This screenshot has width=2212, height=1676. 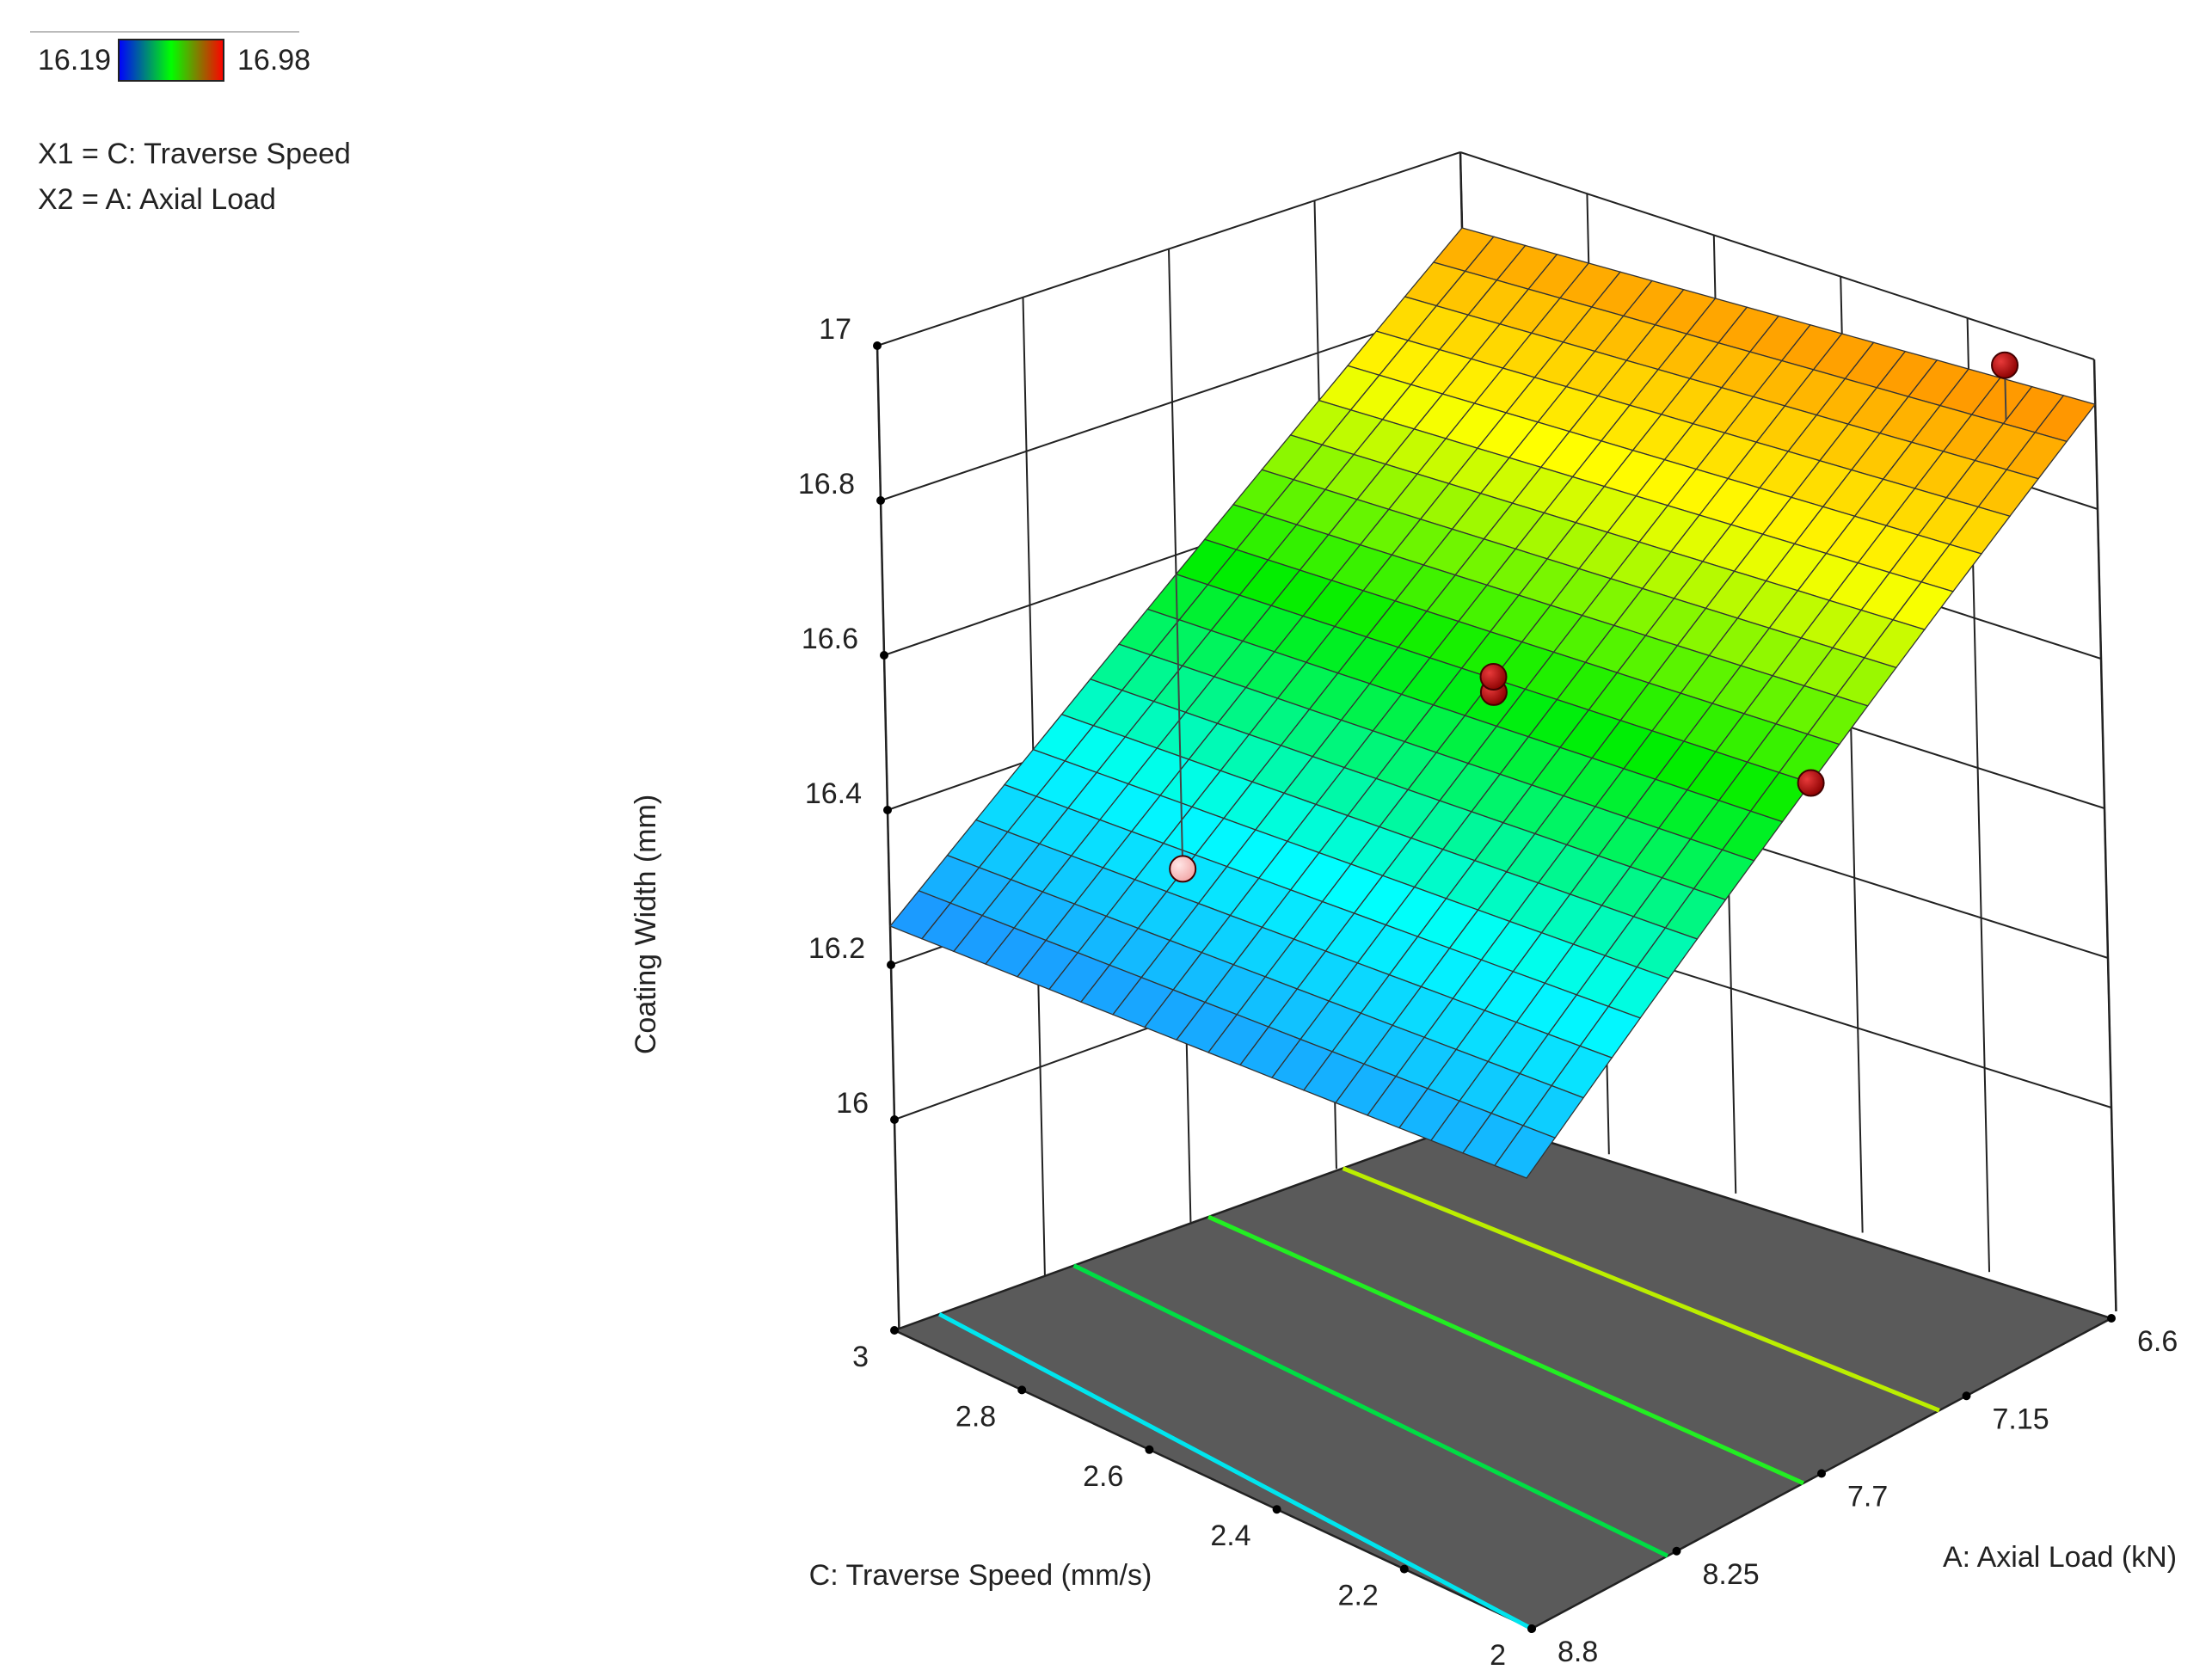 What do you see at coordinates (980, 1575) in the screenshot?
I see `x-axis-title: C: Traverse Speed (mm/s)` at bounding box center [980, 1575].